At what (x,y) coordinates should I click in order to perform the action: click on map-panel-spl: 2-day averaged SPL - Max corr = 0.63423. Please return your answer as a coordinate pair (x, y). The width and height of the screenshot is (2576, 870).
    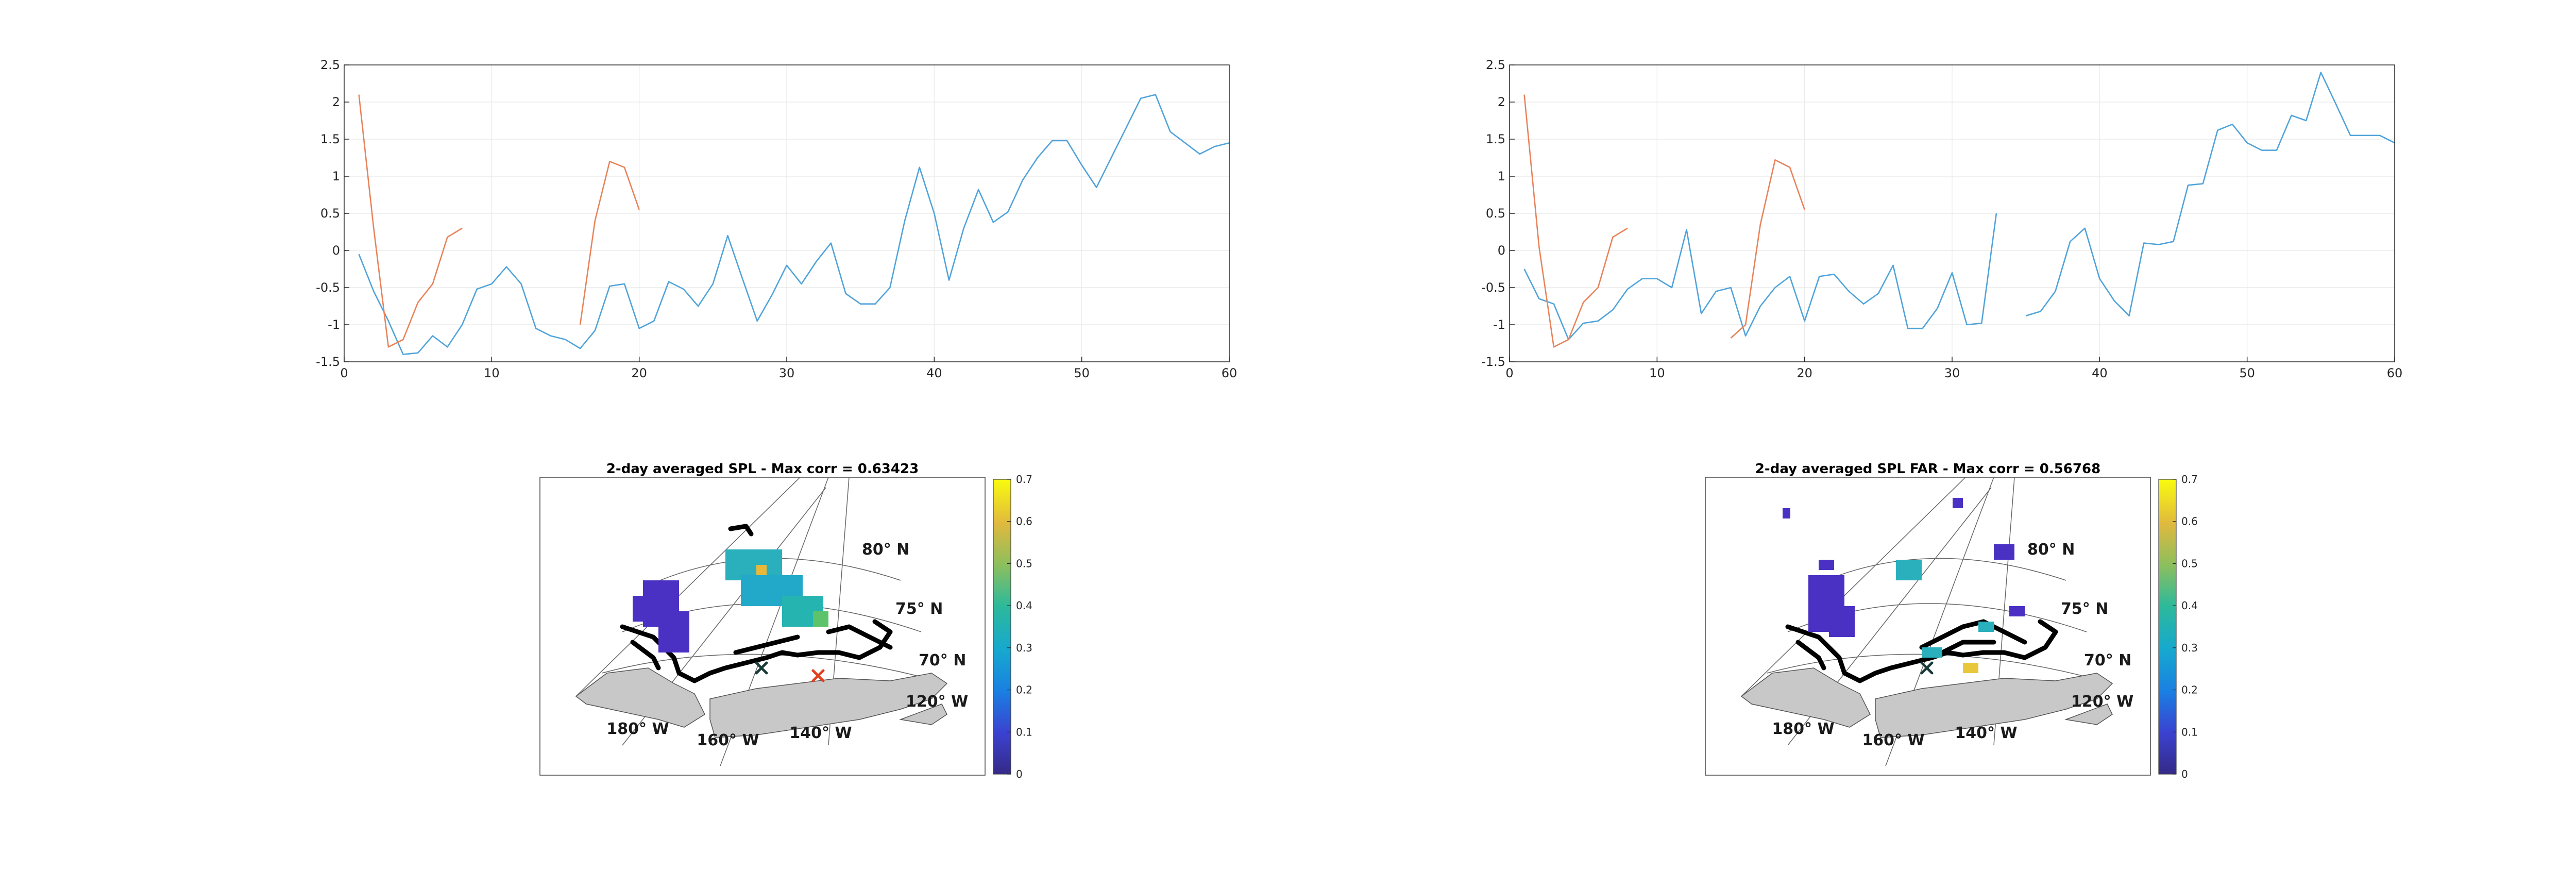
    Looking at the image, I should click on (762, 618).